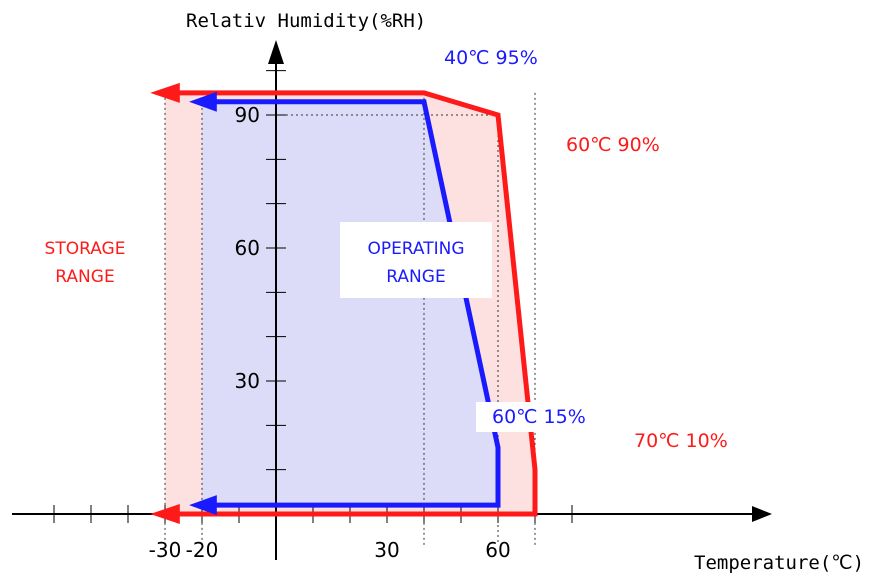  Describe the element at coordinates (497, 550) in the screenshot. I see `x-tick-label: 60` at that location.